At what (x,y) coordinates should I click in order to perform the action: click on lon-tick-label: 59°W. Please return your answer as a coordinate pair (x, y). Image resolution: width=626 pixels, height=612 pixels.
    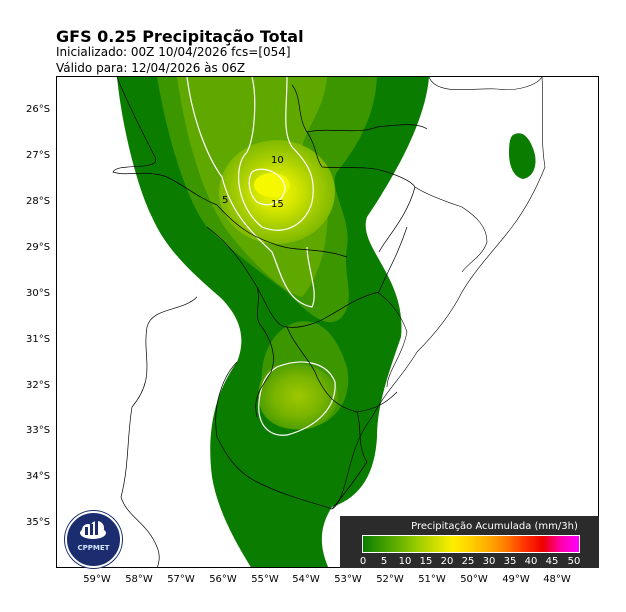
    Looking at the image, I should click on (97, 579).